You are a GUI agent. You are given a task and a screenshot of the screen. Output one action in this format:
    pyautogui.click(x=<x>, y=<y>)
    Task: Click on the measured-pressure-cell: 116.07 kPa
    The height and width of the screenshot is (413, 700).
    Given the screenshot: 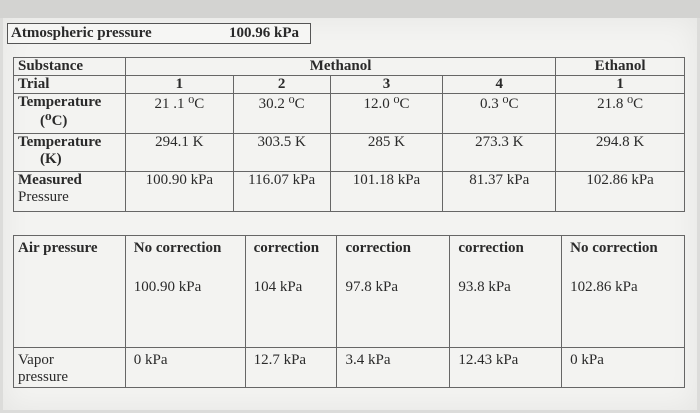 What is the action you would take?
    pyautogui.click(x=281, y=191)
    